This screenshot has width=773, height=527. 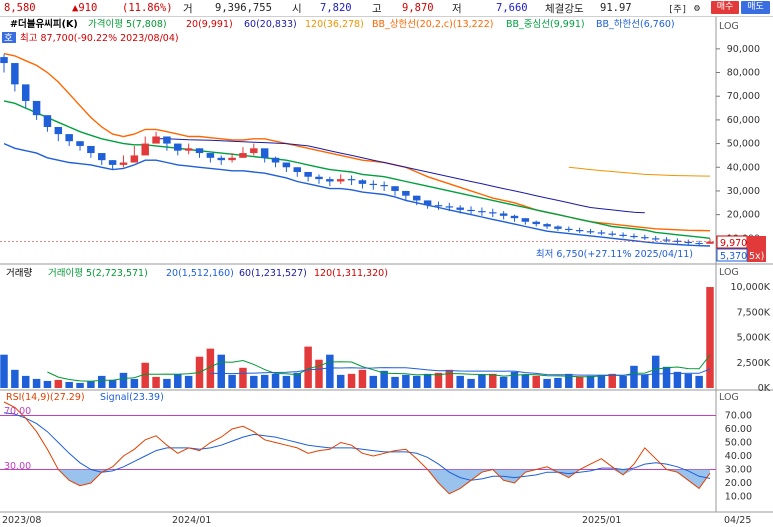 What do you see at coordinates (756, 256) in the screenshot?
I see `price-tag-extra: 5x)` at bounding box center [756, 256].